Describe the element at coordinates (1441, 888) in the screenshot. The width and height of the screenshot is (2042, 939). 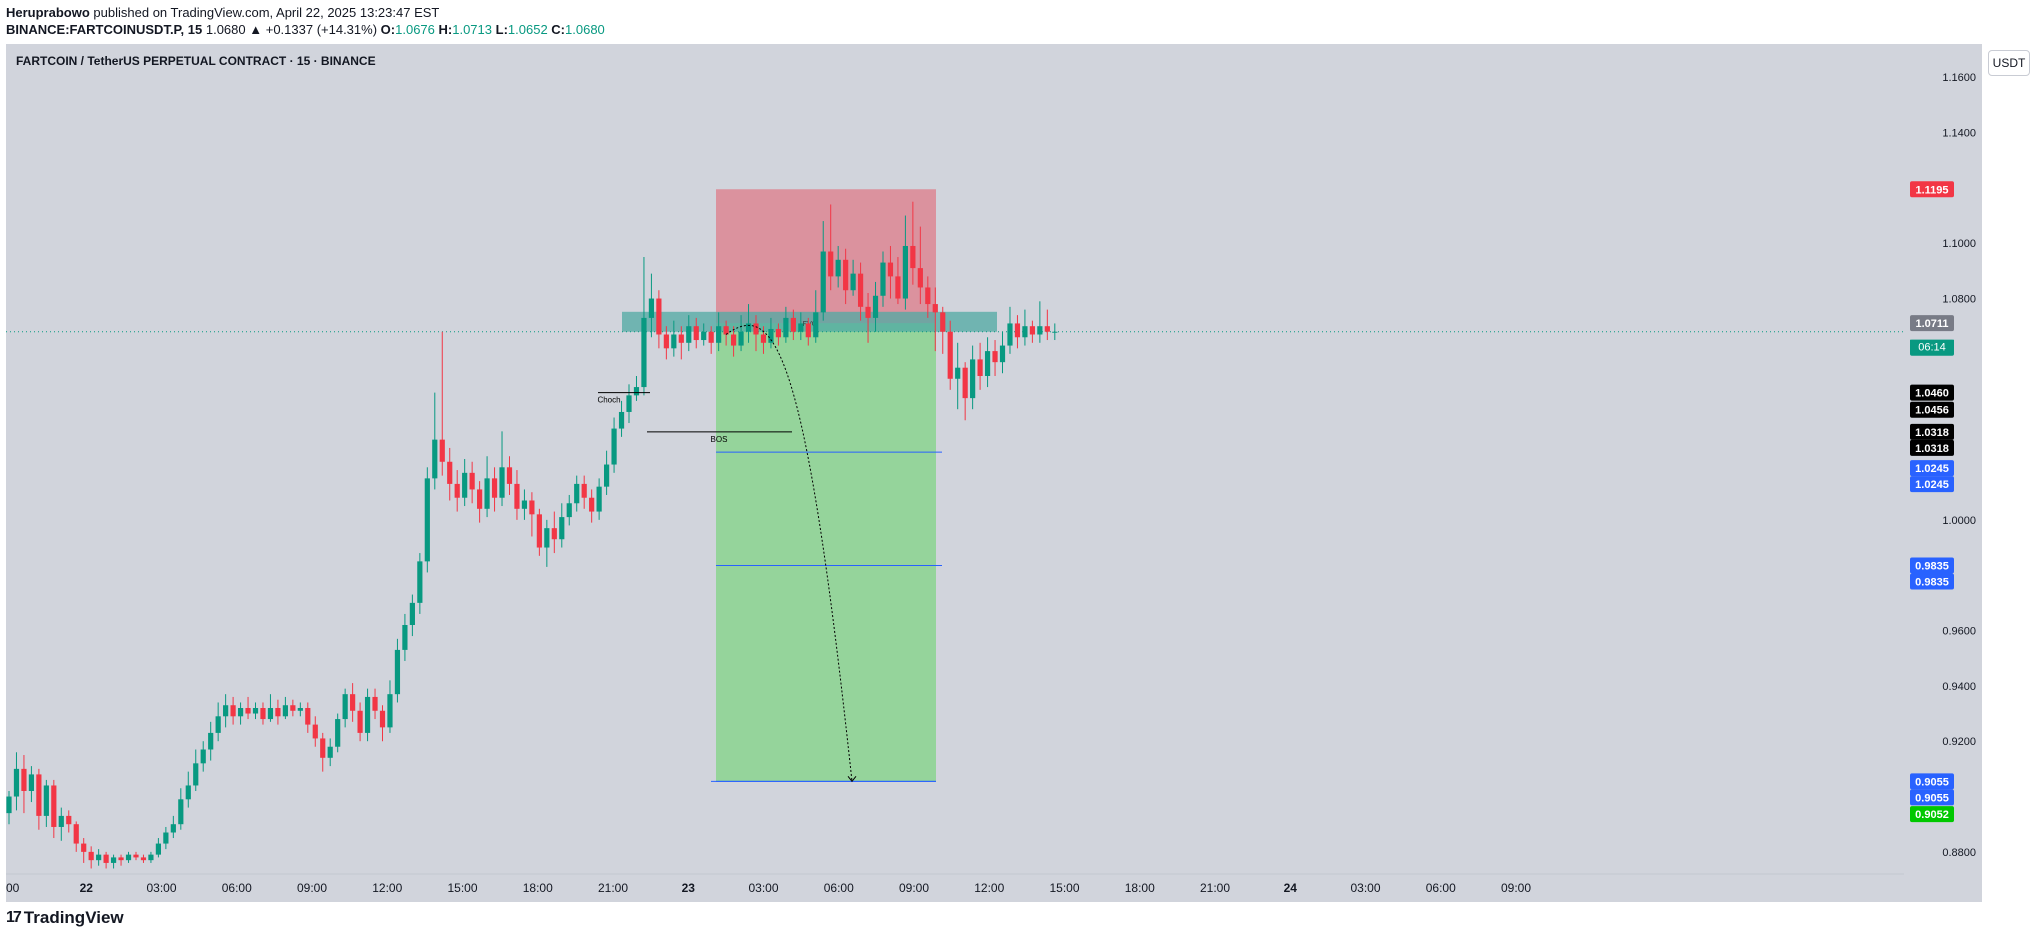
I see `x-tick-label: 06:00` at that location.